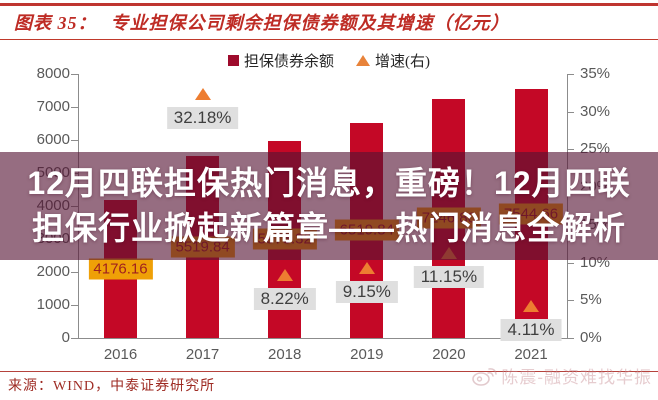  I want to click on right-axis-tick-label: 30%, so click(595, 111).